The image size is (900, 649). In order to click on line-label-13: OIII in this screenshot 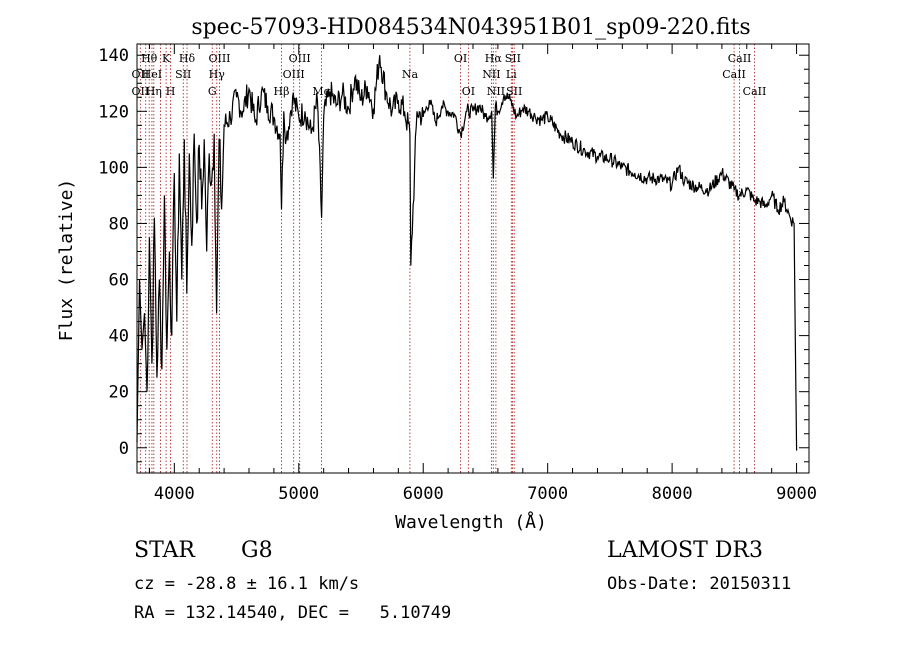, I will do `click(294, 74)`.